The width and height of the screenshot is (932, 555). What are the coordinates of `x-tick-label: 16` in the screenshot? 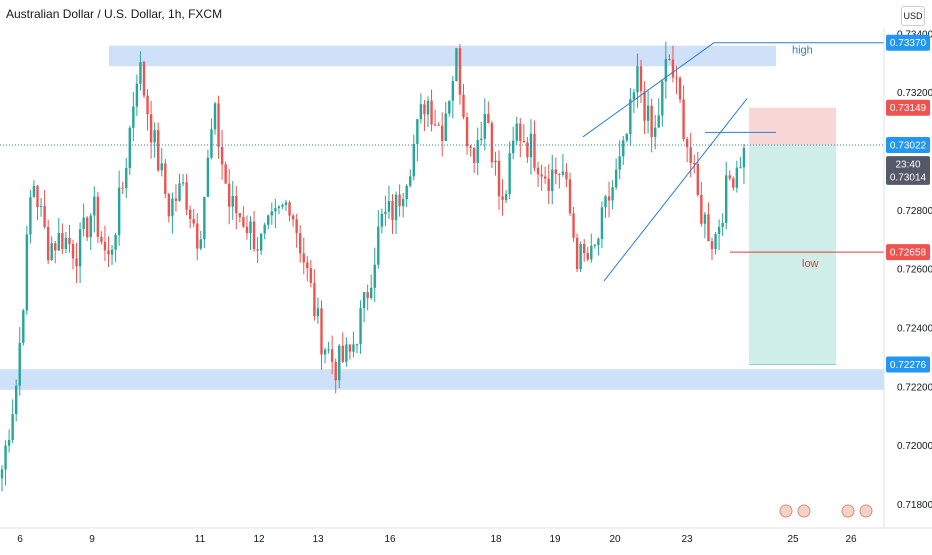 It's located at (390, 539).